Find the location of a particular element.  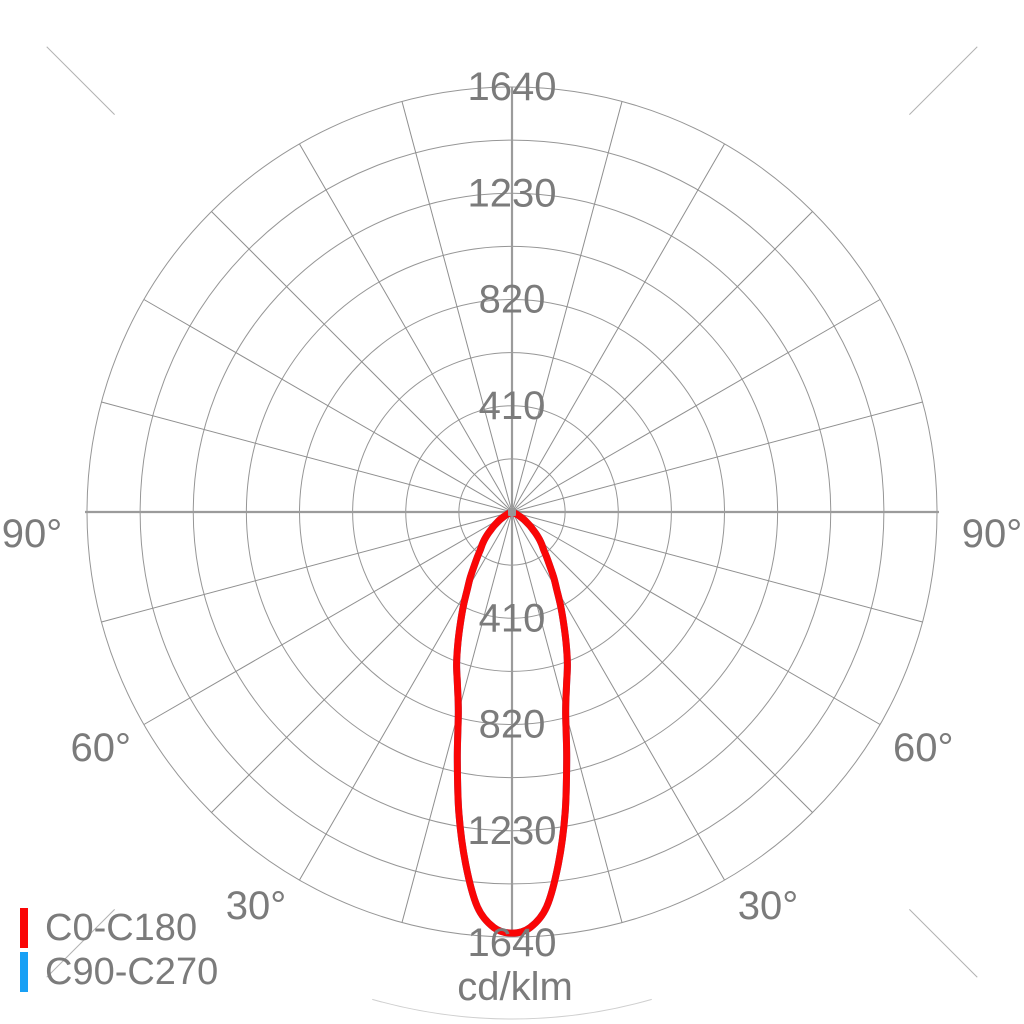

angle-label-right-30: 30° is located at coordinates (768, 906).